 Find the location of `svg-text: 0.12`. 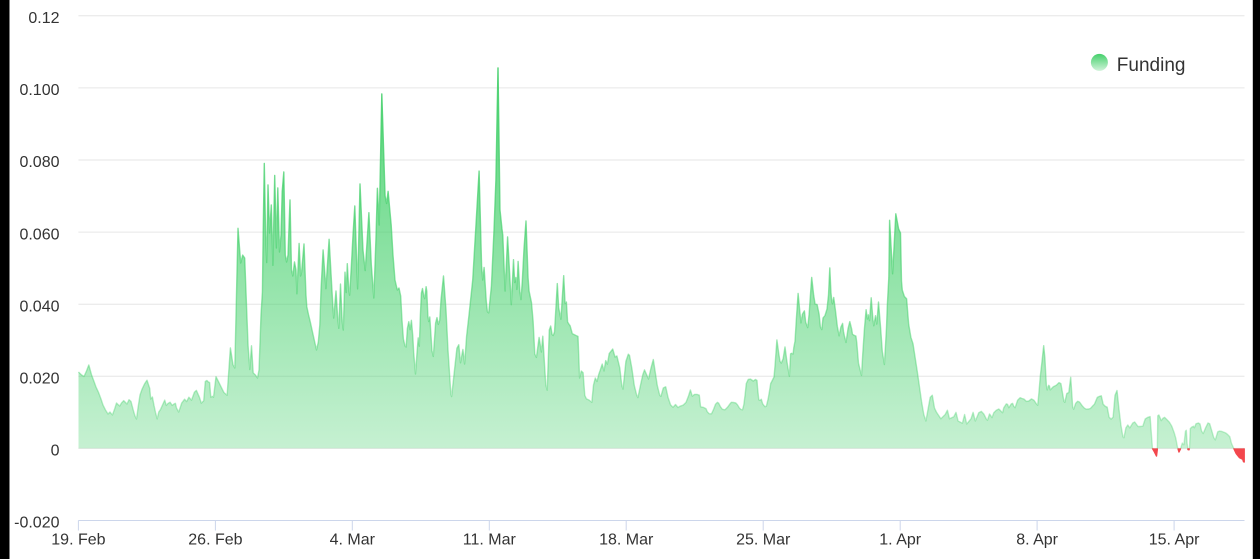

svg-text: 0.12 is located at coordinates (43, 18).